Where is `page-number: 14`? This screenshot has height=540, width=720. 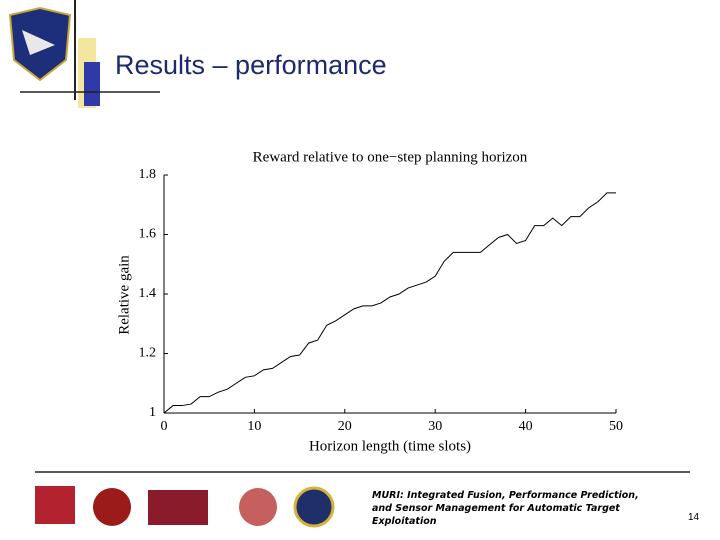 page-number: 14 is located at coordinates (694, 517).